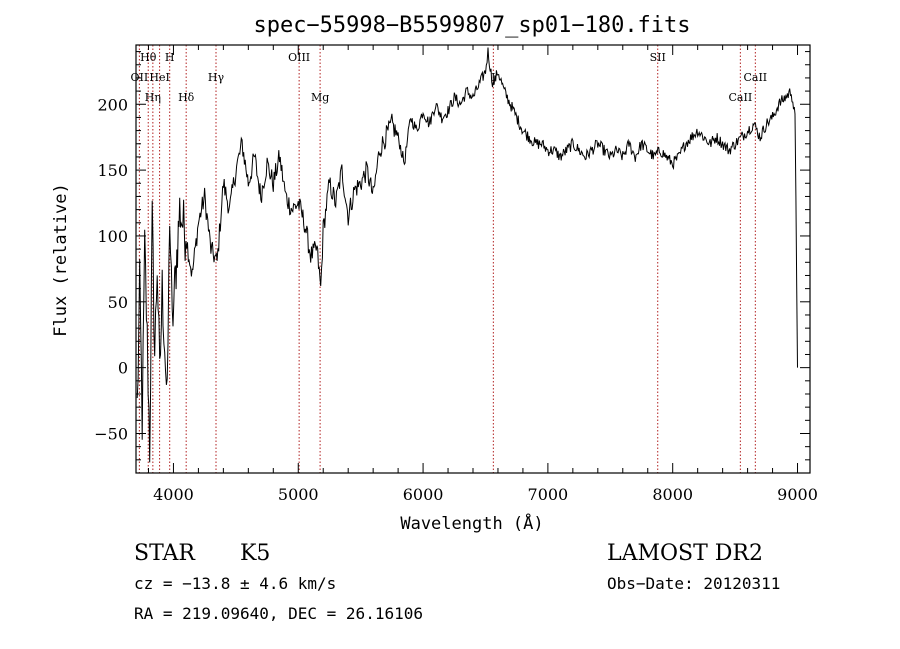 The image size is (900, 649). Describe the element at coordinates (693, 583) in the screenshot. I see `observation-date: Obs−Date: 20120311` at that location.